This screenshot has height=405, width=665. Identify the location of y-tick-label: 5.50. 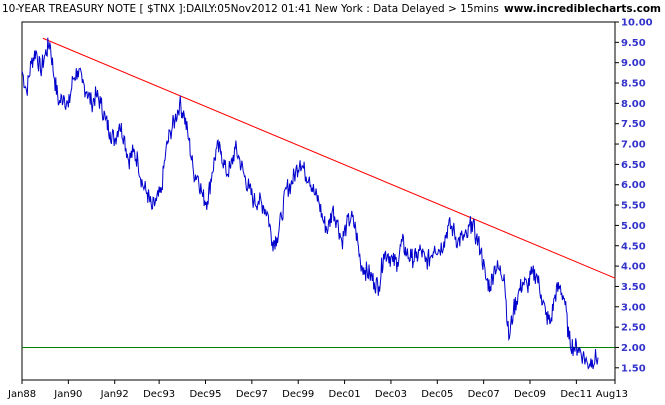
(633, 206).